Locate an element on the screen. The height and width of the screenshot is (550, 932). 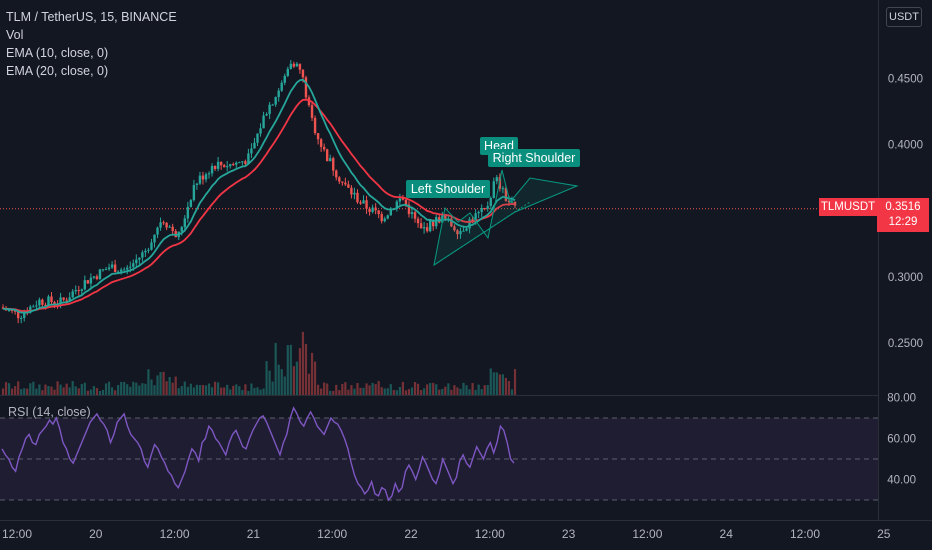
price-tick-label: 0.3000 is located at coordinates (905, 278).